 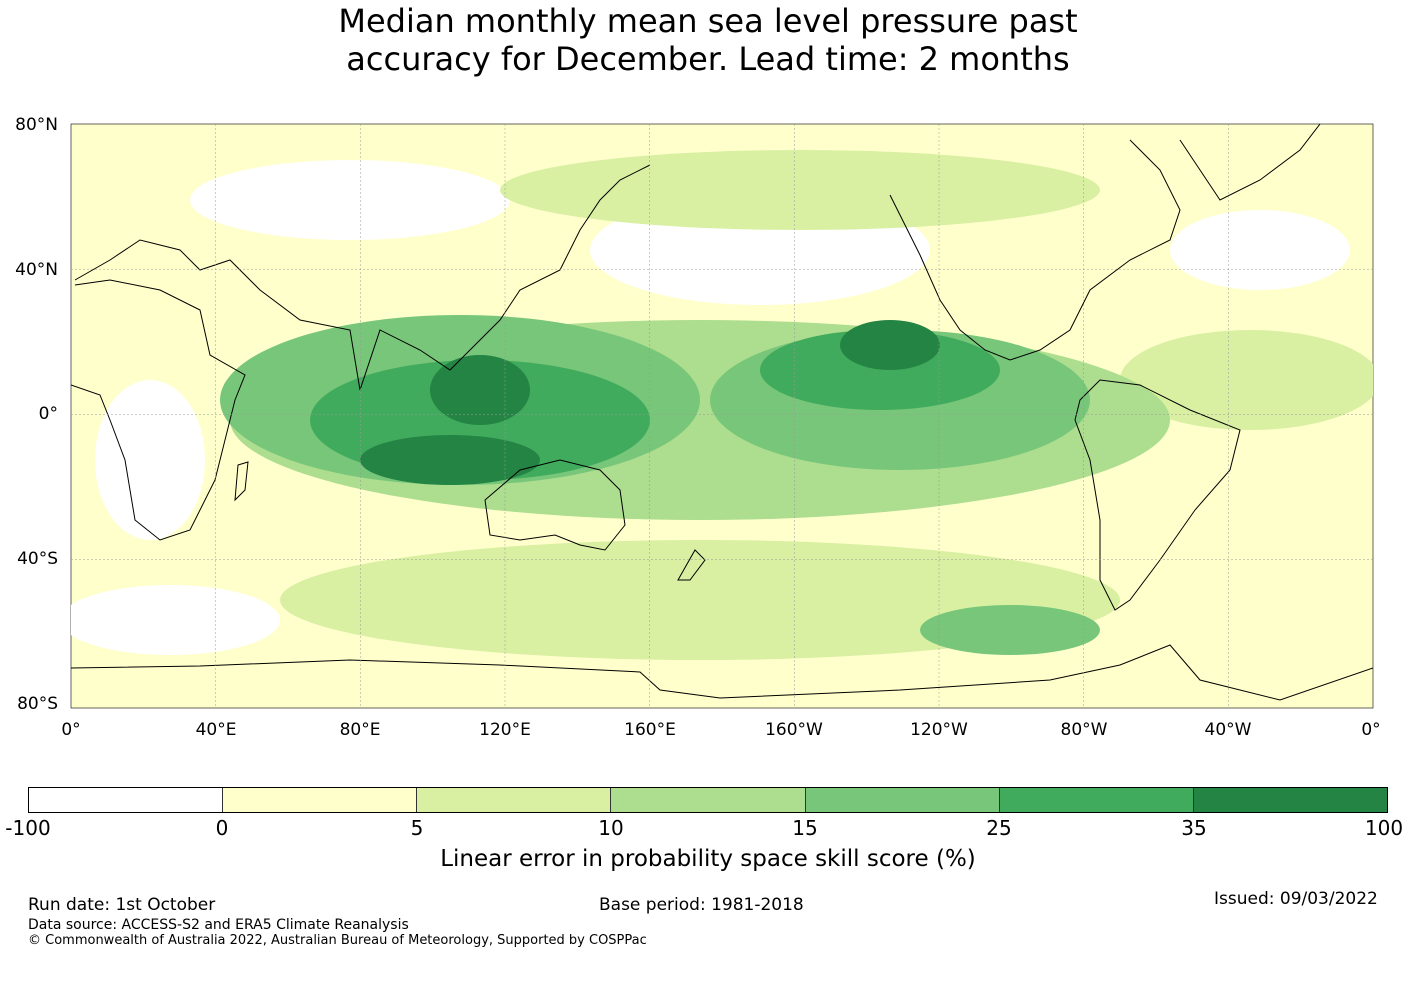 I want to click on coast-europe-asia, so click(x=362, y=277).